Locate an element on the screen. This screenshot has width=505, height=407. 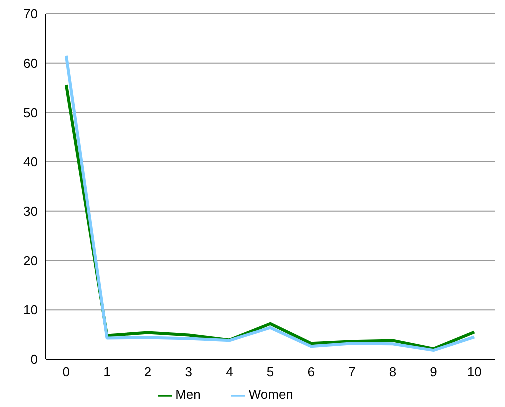
y-tick-label: 70 is located at coordinates (31, 14).